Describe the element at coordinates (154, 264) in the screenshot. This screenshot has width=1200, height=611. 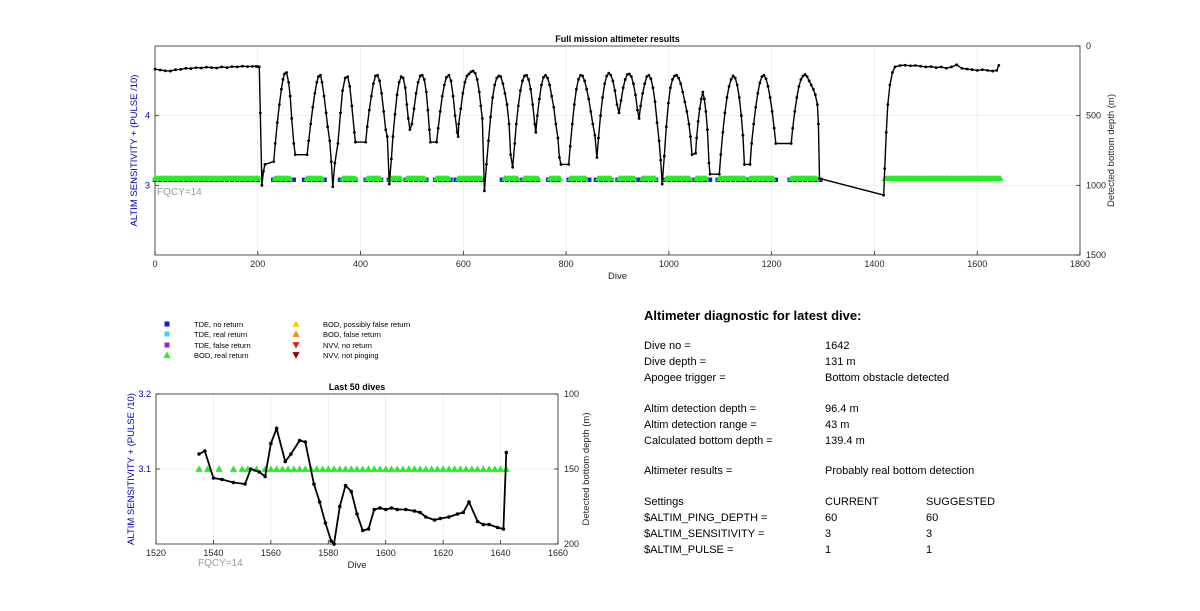
I see `x-tick-label: 0` at that location.